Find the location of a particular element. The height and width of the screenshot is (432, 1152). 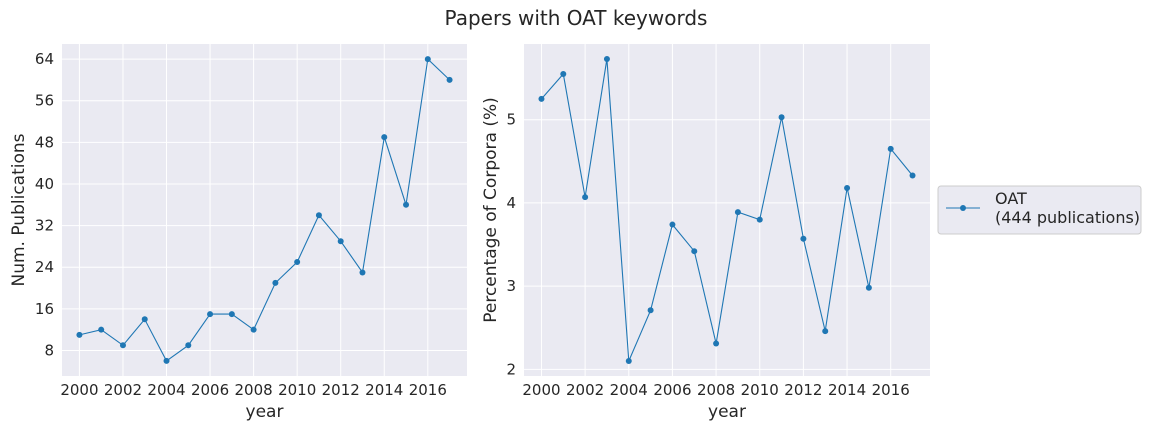

y-tick-labels: 8 16 24 32 40 48 56 64 is located at coordinates (44, 204).